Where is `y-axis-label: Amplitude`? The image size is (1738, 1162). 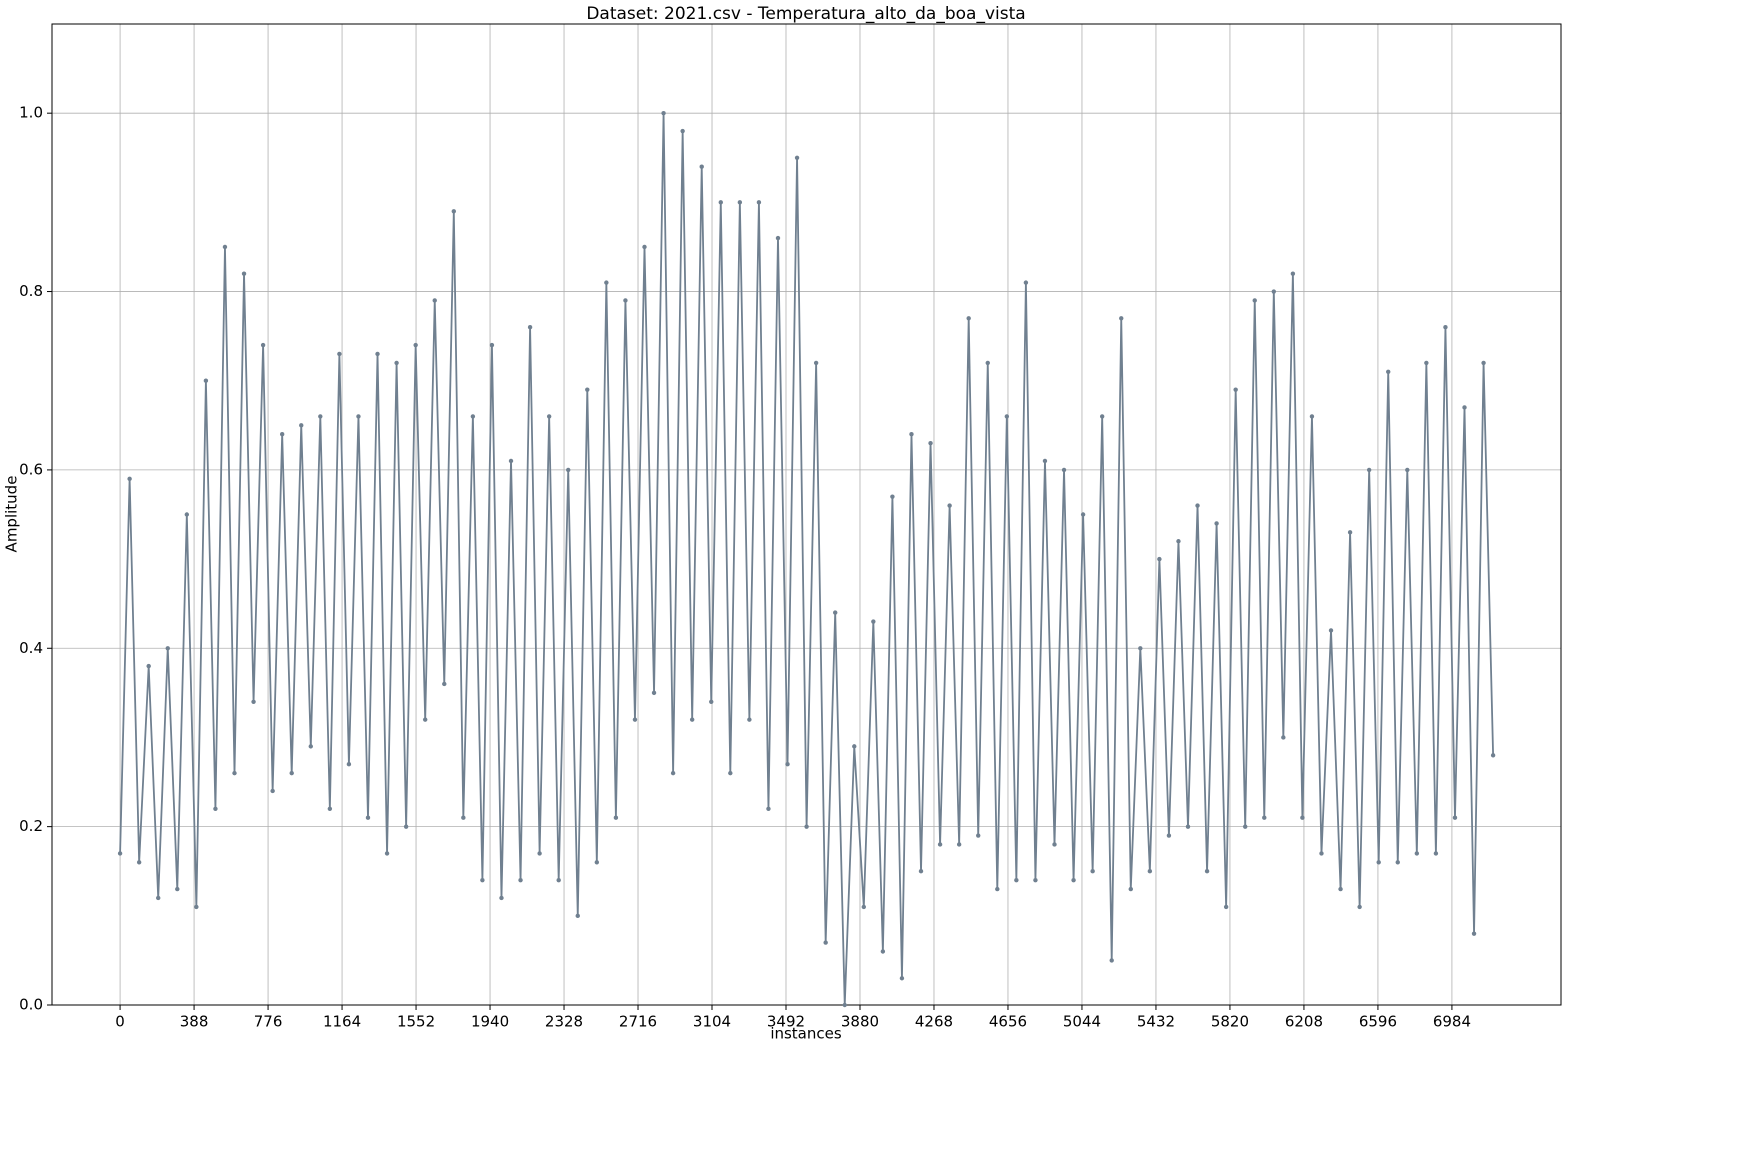
y-axis-label: Amplitude is located at coordinates (12, 514).